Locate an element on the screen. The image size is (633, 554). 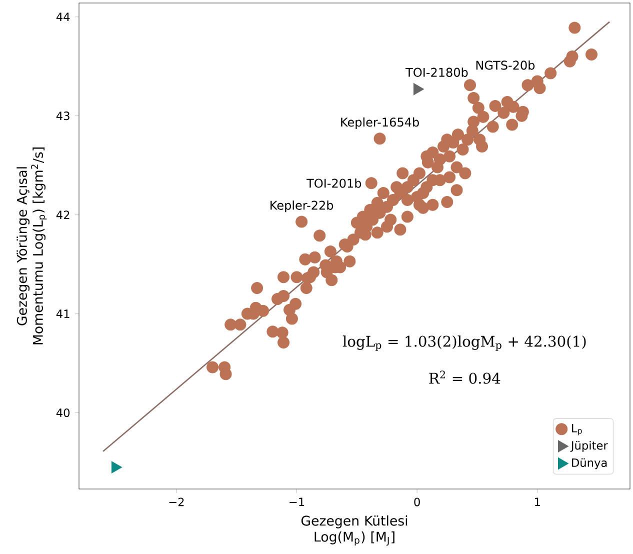
annotation: TOI-201b is located at coordinates (334, 183).